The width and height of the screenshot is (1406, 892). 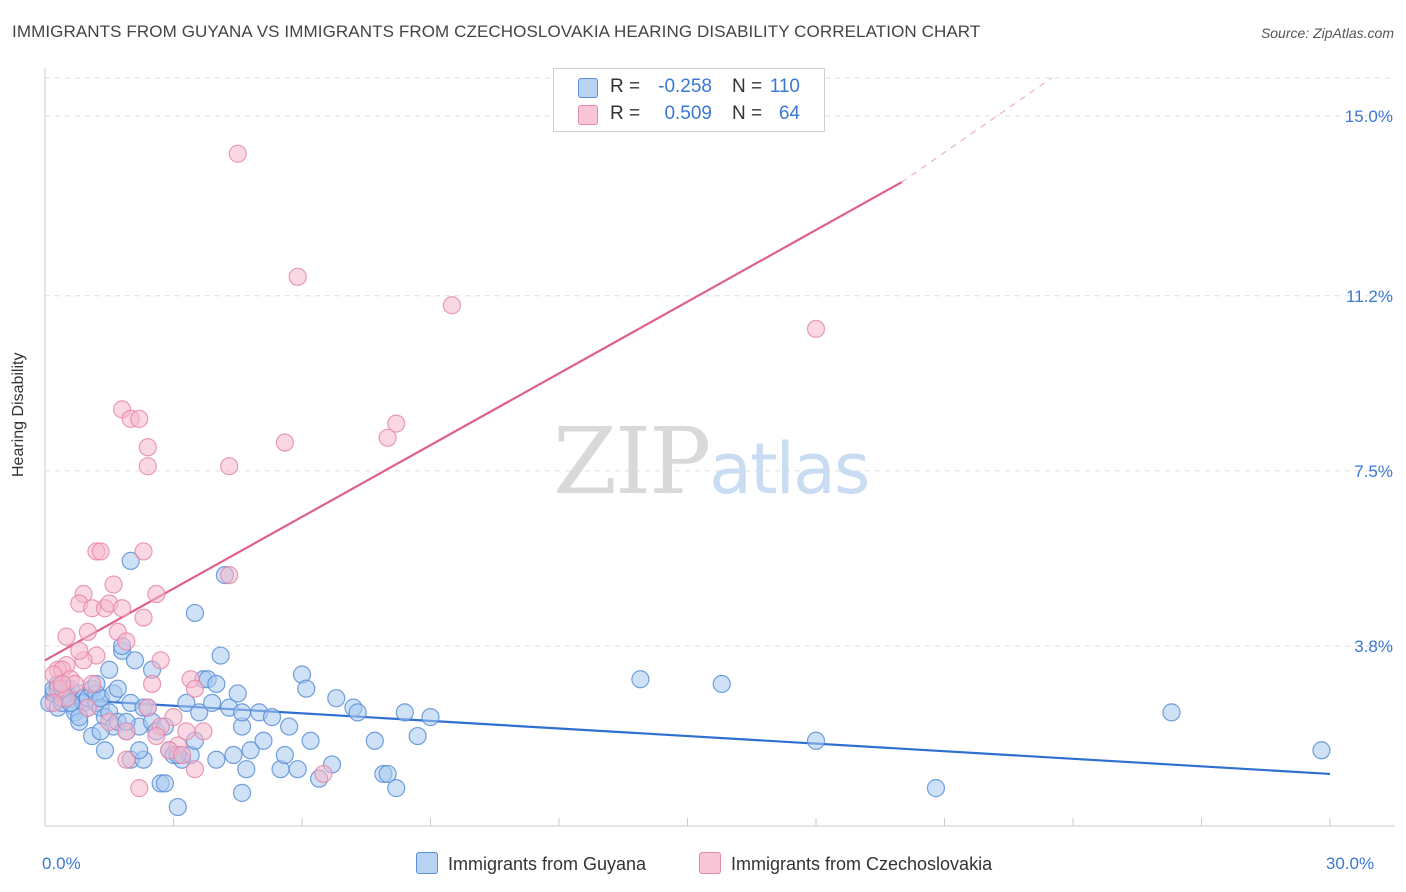 What do you see at coordinates (1350, 863) in the screenshot?
I see `x-tick-label: 30.0%` at bounding box center [1350, 863].